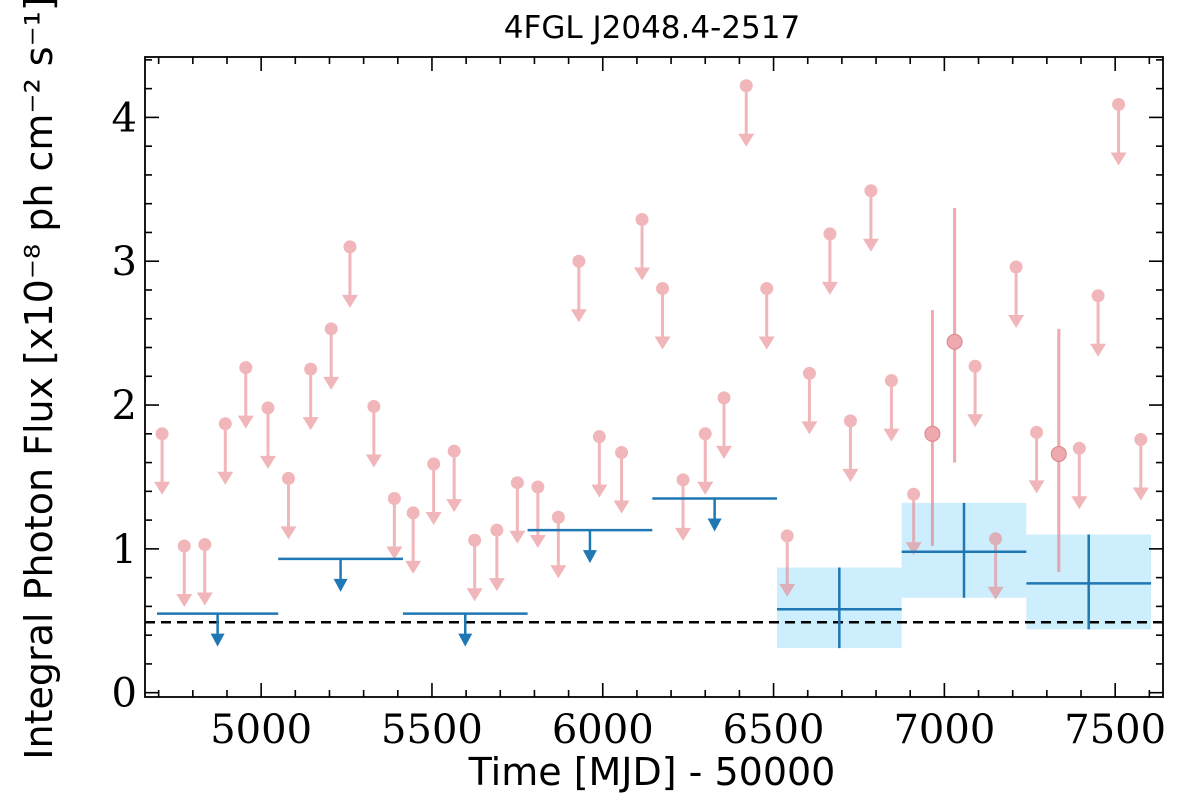 The height and width of the screenshot is (800, 1200). What do you see at coordinates (124, 118) in the screenshot?
I see `y-tick-label: 4` at bounding box center [124, 118].